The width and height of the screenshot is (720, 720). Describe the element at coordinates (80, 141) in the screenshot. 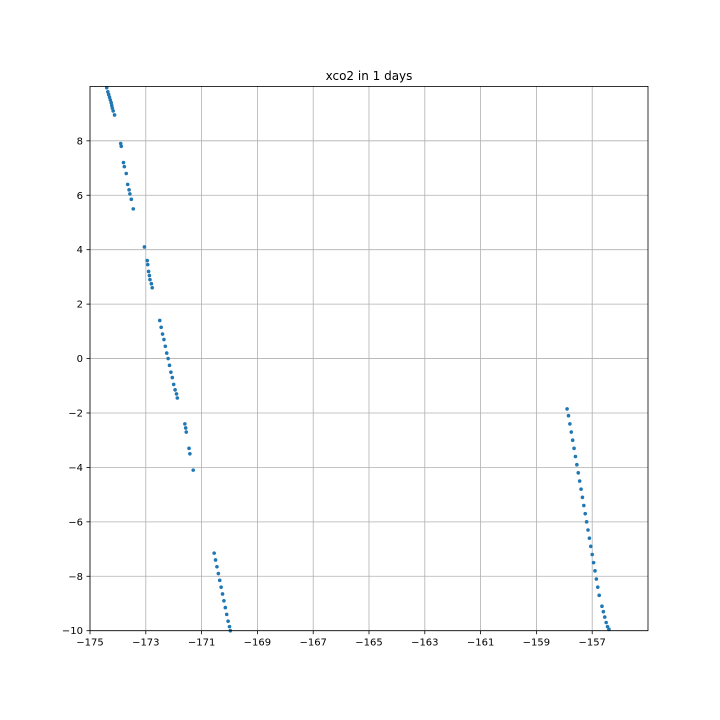

I see `y-tick-label: 8` at that location.